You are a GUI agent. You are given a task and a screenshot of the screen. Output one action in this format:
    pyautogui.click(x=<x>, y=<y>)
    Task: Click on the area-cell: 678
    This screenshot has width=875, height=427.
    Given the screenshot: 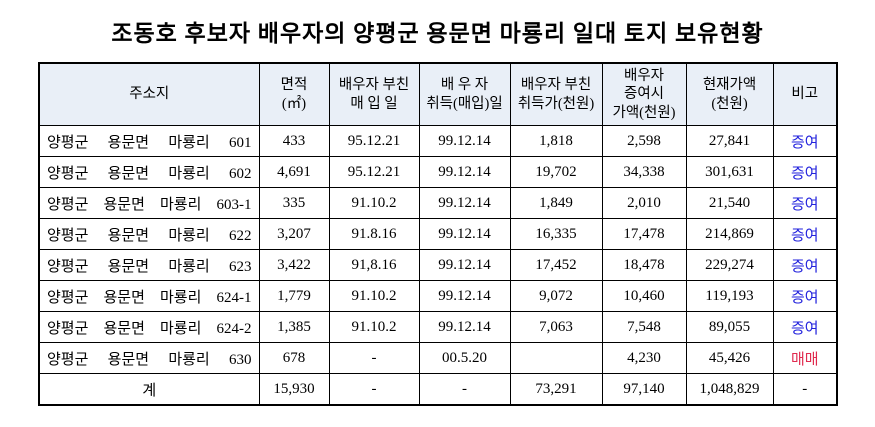 What is the action you would take?
    pyautogui.click(x=294, y=358)
    